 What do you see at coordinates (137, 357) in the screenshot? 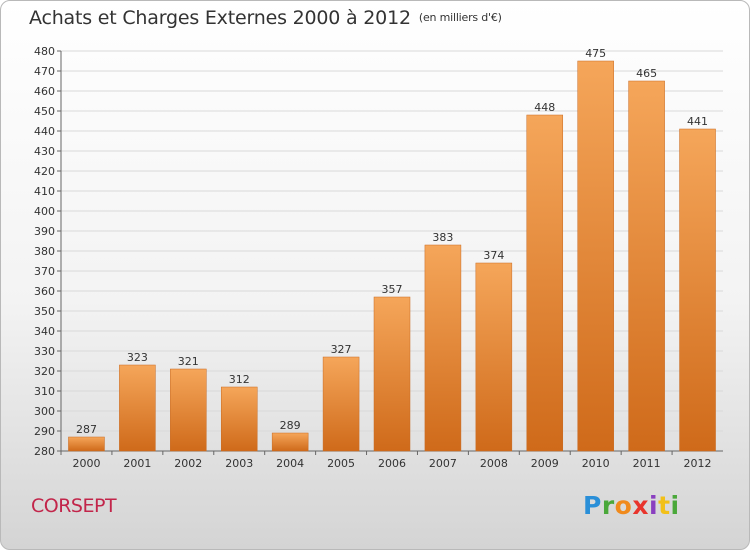
I see `data-label-2001: 323` at bounding box center [137, 357].